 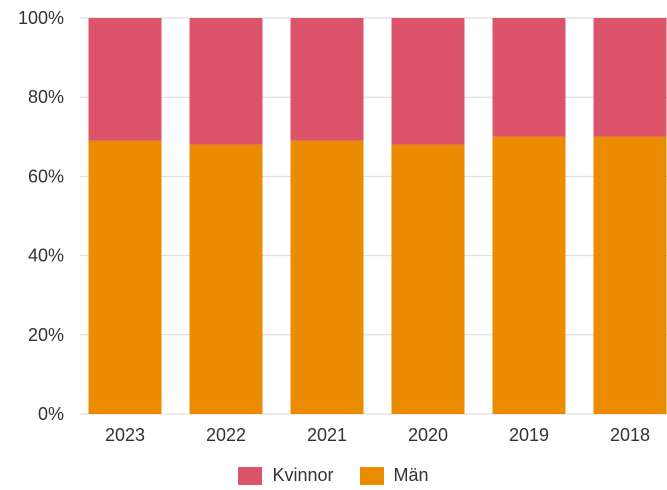 I want to click on bar-mn-2021, so click(x=327, y=277).